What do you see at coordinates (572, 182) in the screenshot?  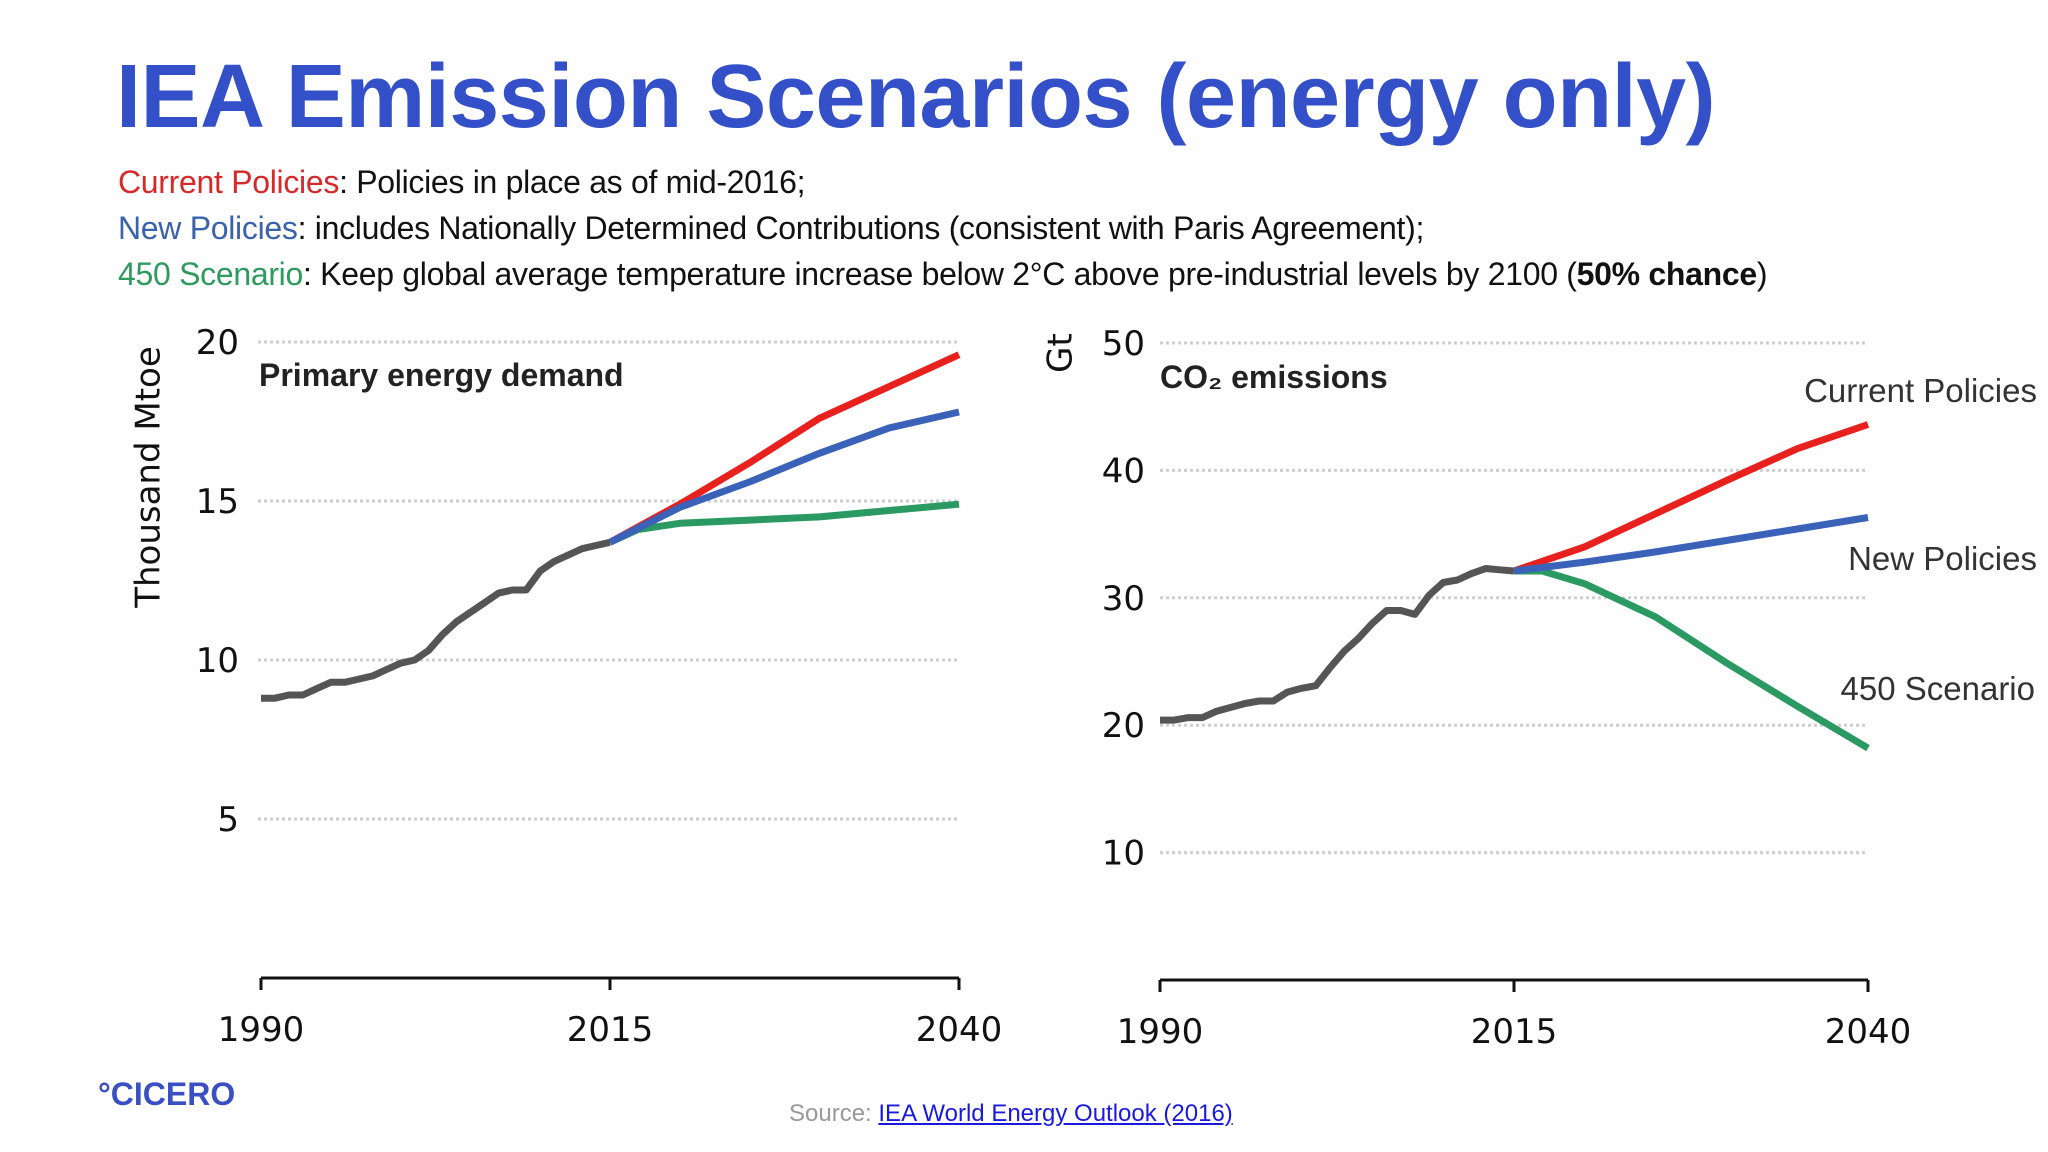 I see `description-text: : Policies in place as of mid-2016;` at bounding box center [572, 182].